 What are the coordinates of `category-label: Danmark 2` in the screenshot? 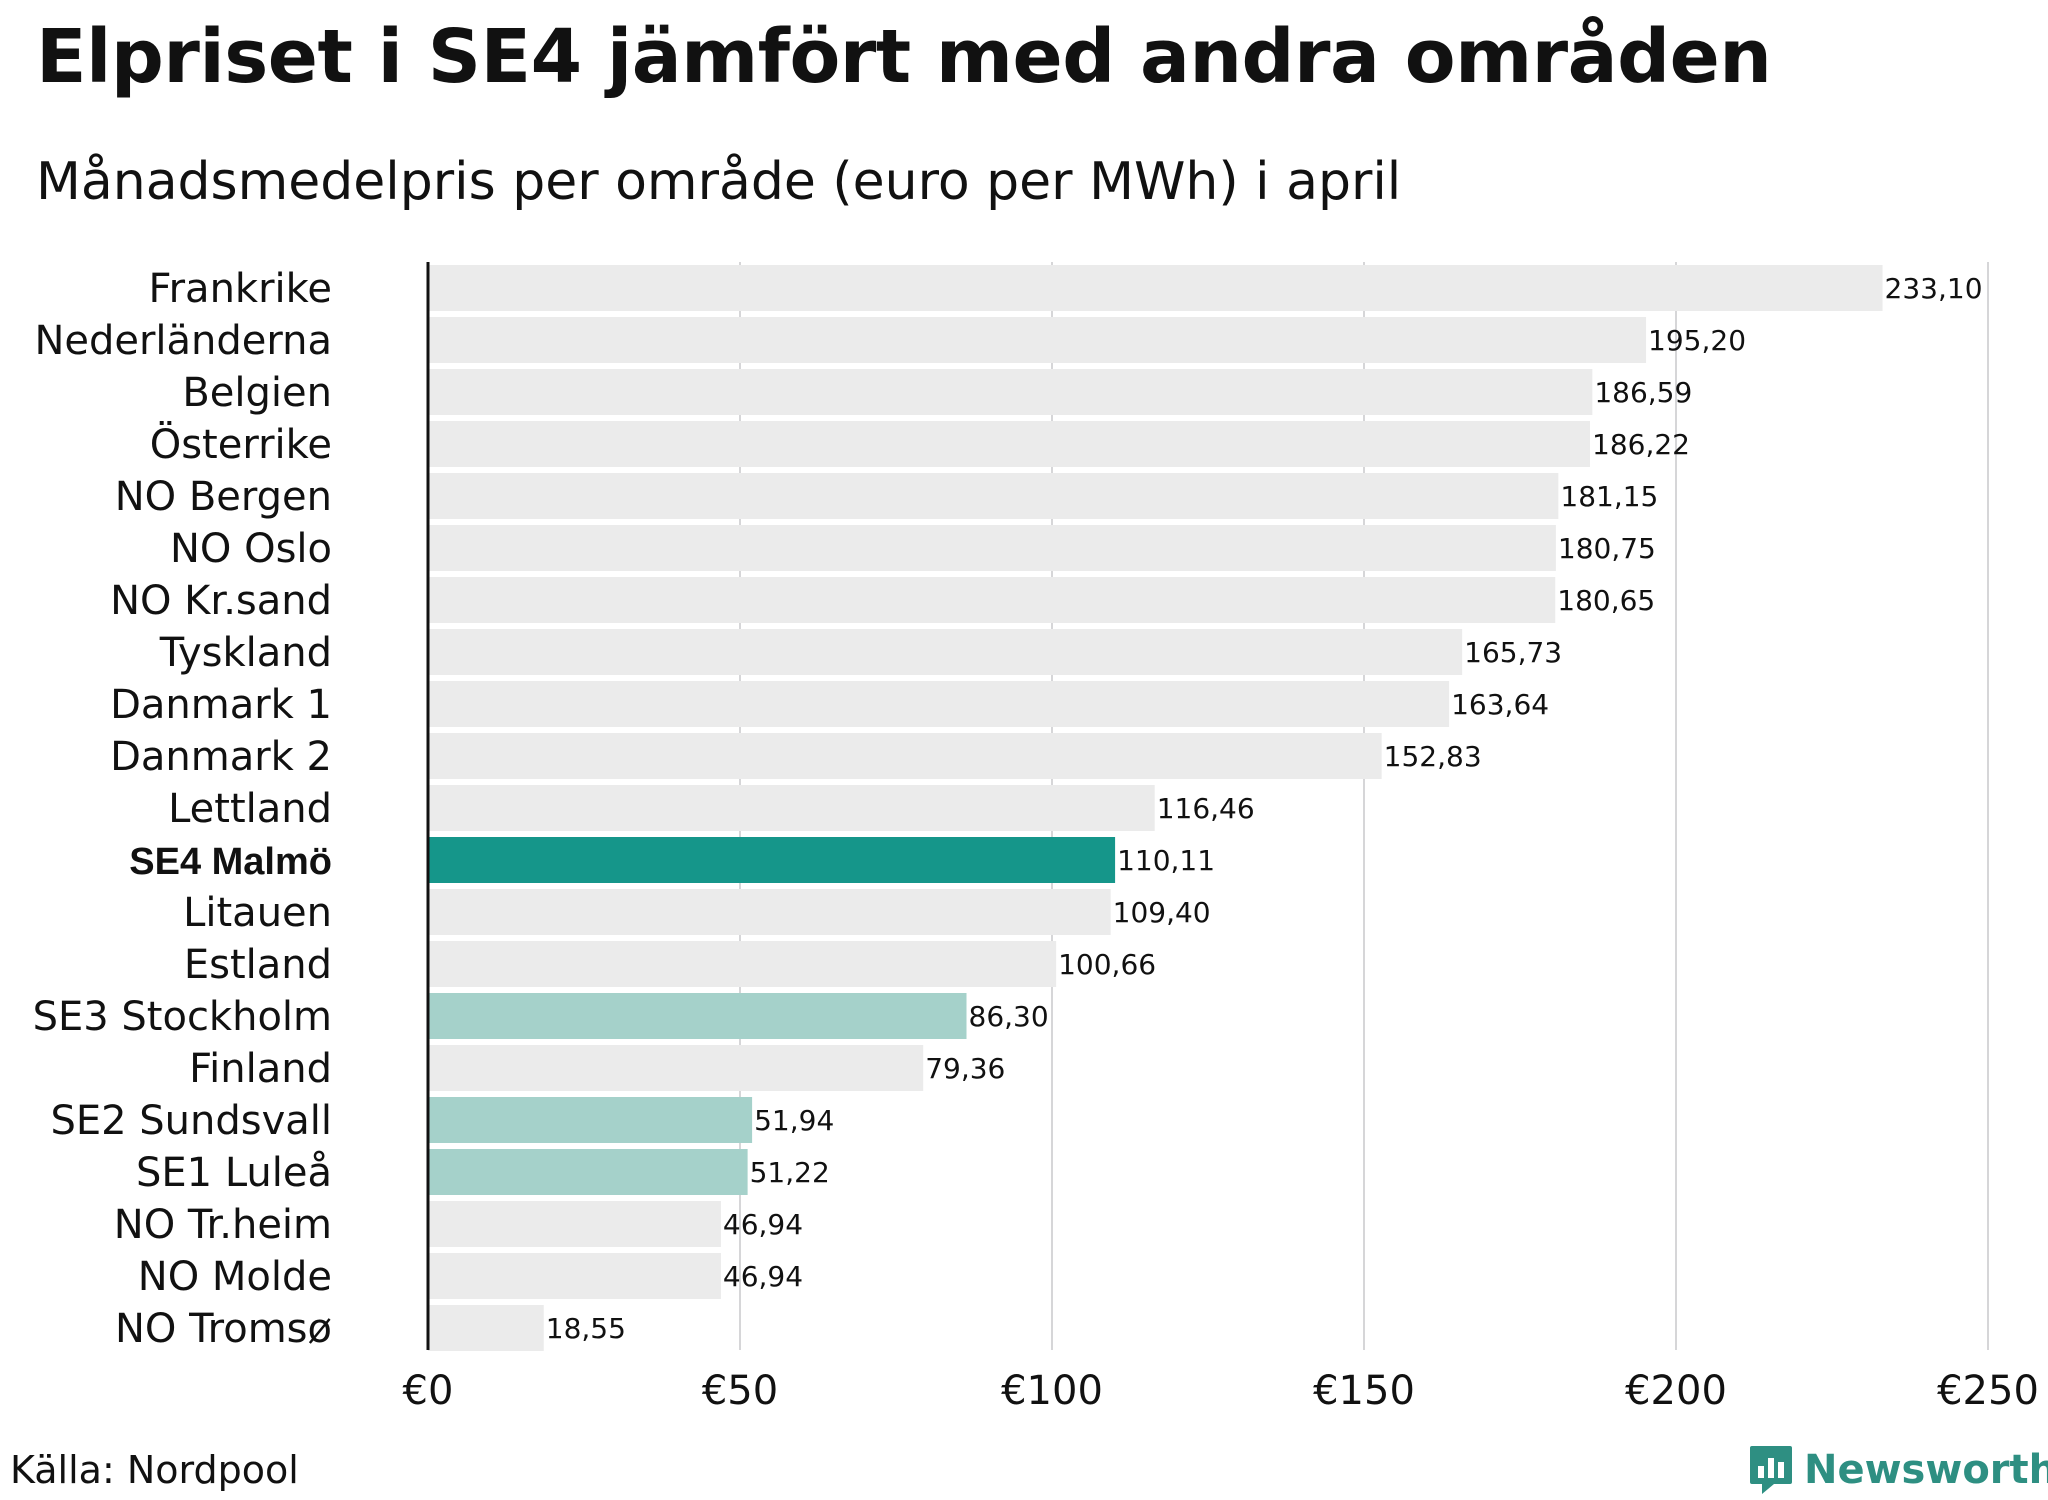 It's located at (221, 757).